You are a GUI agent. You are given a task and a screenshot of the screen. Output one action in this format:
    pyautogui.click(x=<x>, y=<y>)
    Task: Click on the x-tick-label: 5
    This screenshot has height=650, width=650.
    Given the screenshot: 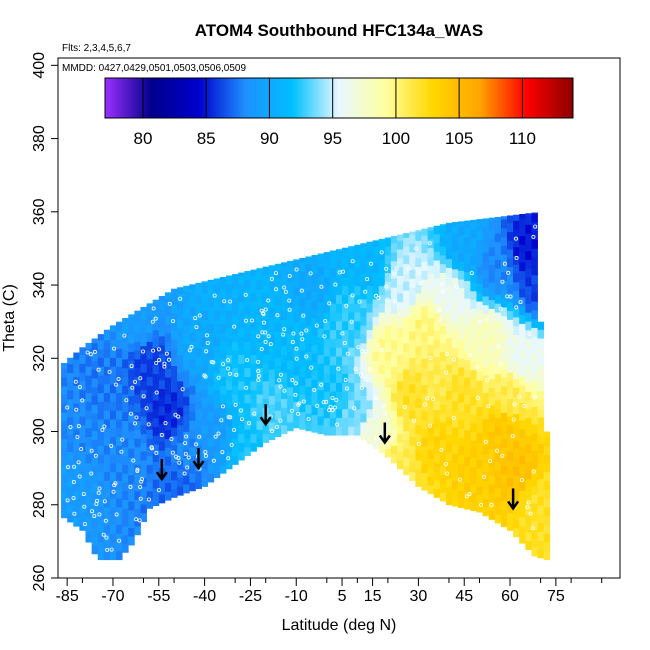 What is the action you would take?
    pyautogui.click(x=342, y=596)
    